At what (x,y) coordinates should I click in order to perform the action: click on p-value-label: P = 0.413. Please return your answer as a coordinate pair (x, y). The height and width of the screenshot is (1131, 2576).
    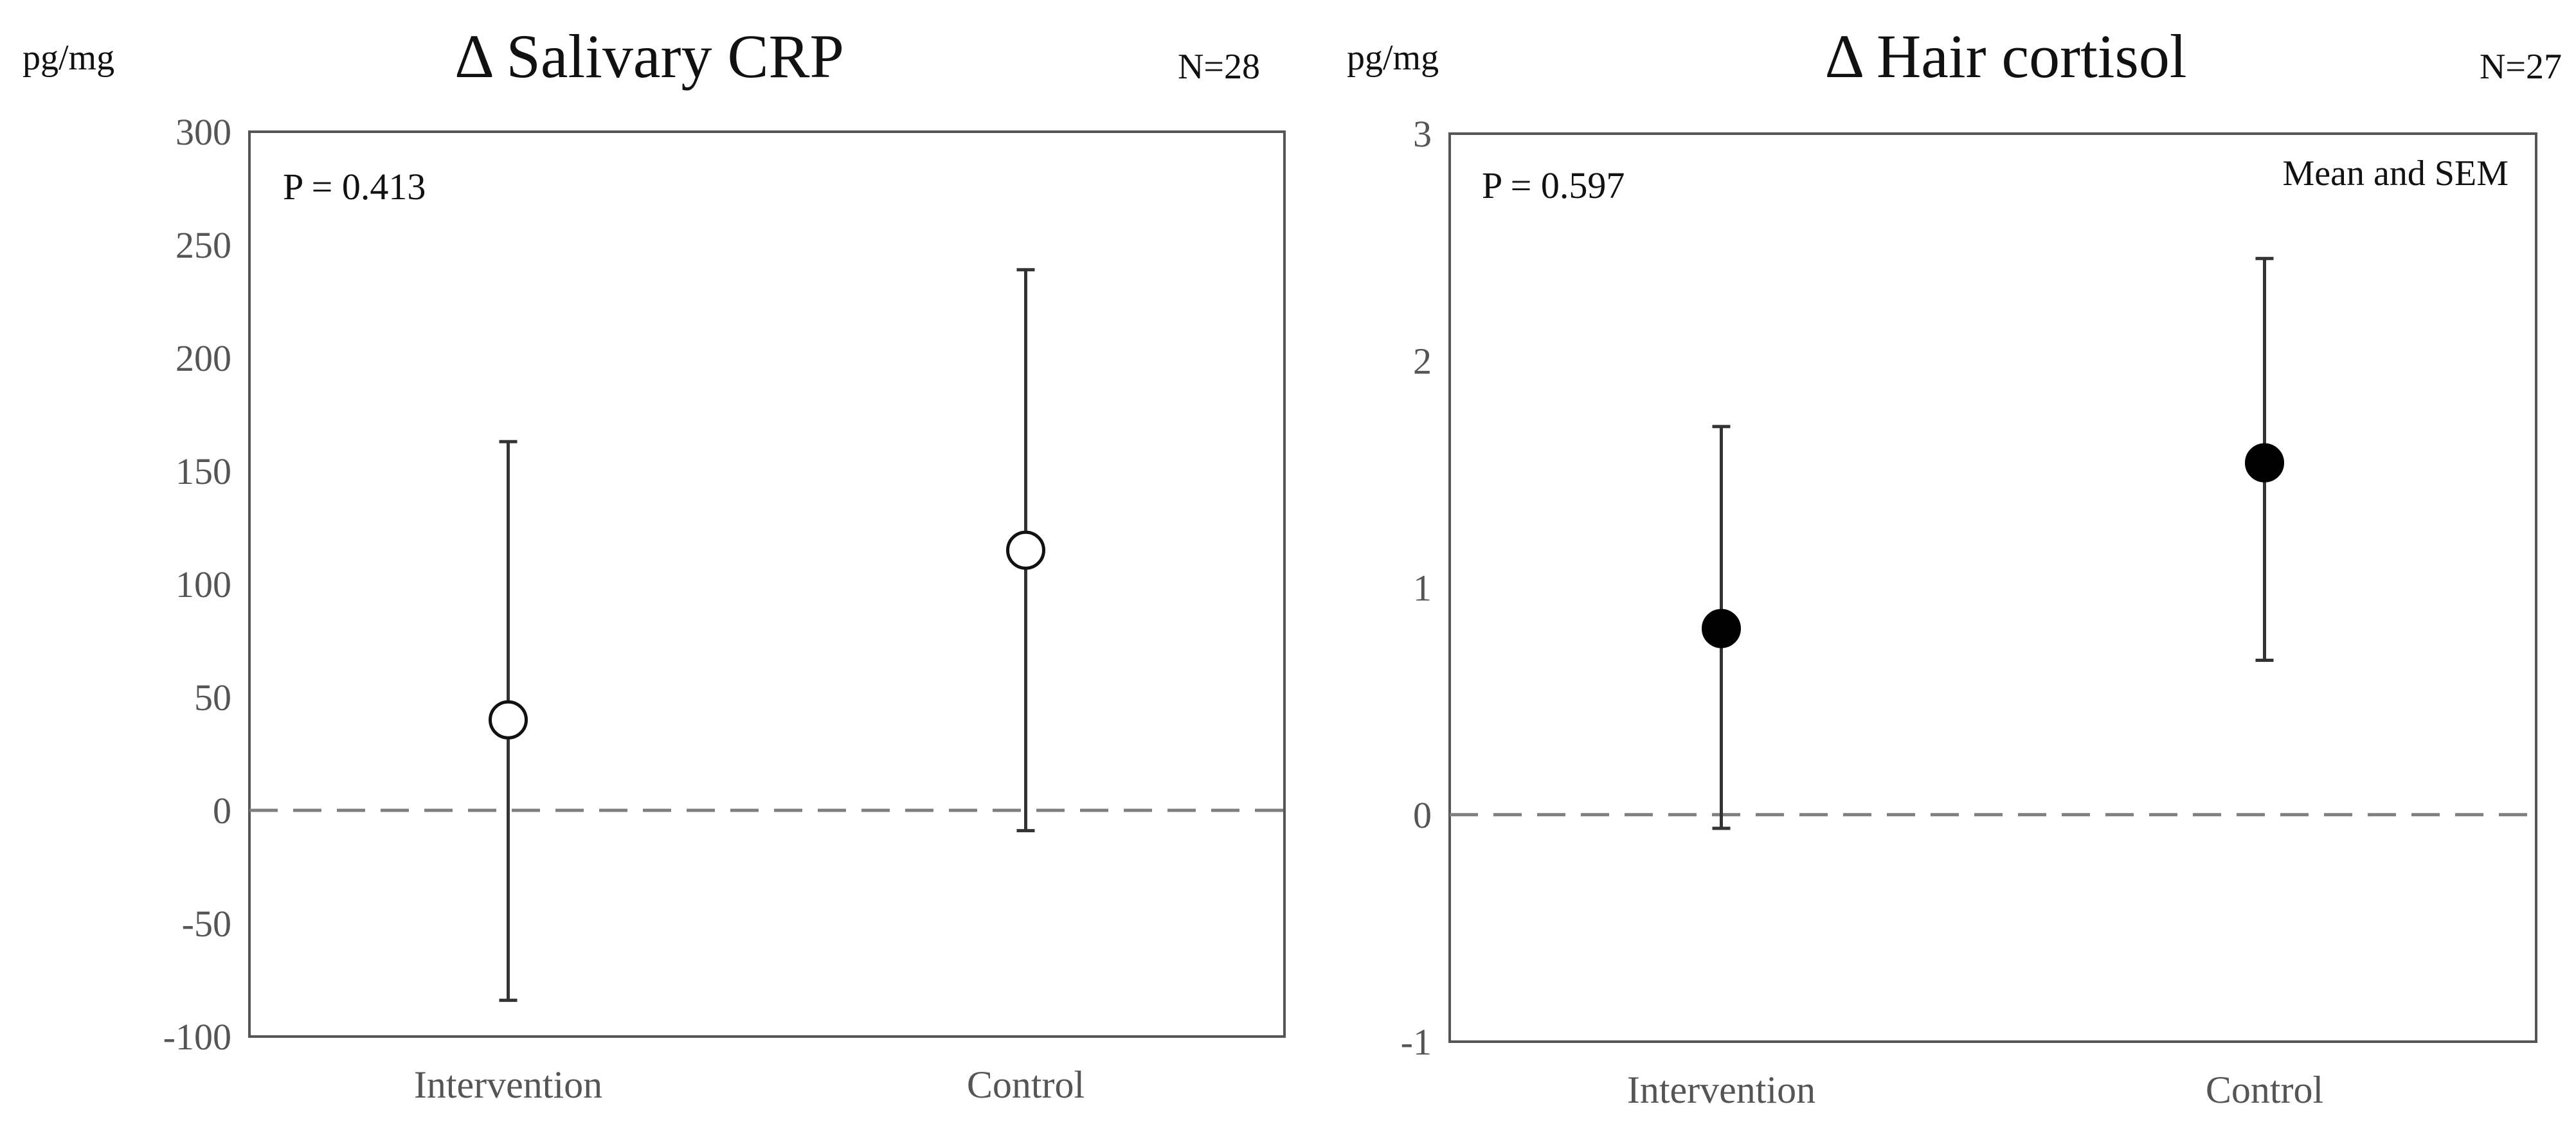
    Looking at the image, I should click on (354, 187).